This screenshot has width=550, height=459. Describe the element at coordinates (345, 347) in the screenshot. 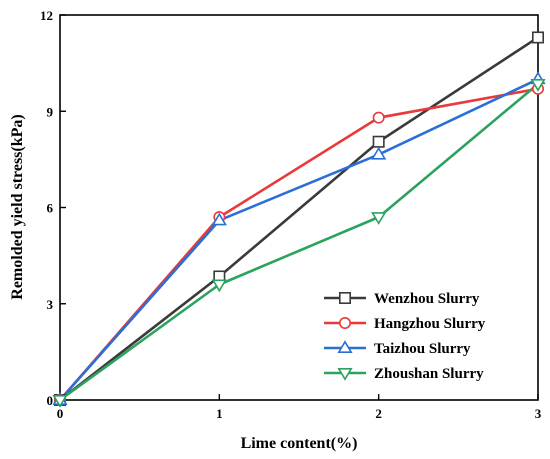

I see `legend-marker-taizhou-slurry` at that location.